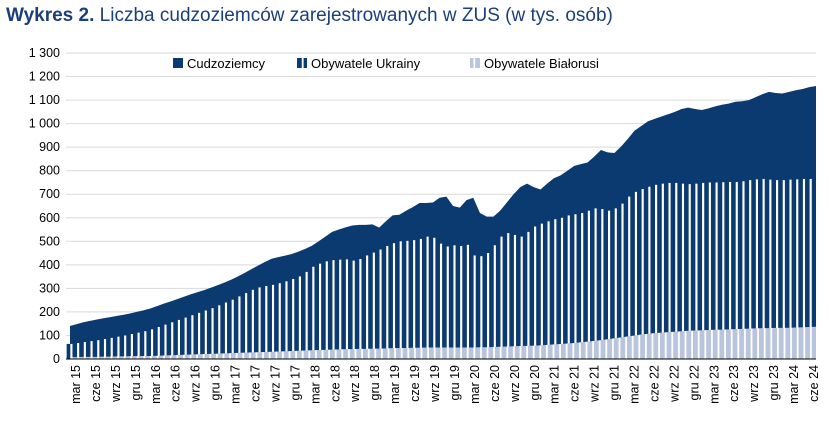 This screenshot has height=432, width=829. What do you see at coordinates (359, 63) in the screenshot?
I see `legend-item: Obywatele Ukrainy` at bounding box center [359, 63].